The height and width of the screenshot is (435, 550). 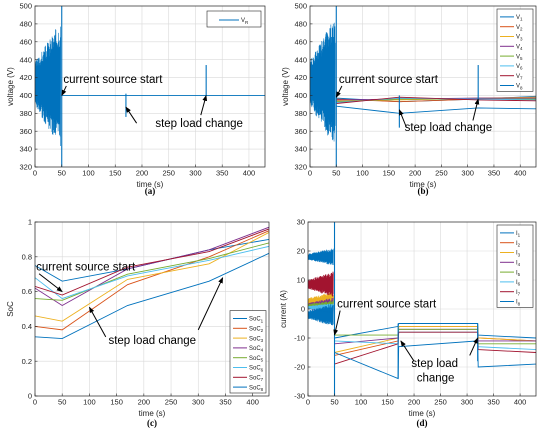 I want to click on y-tick-label: 360, so click(x=300, y=131).